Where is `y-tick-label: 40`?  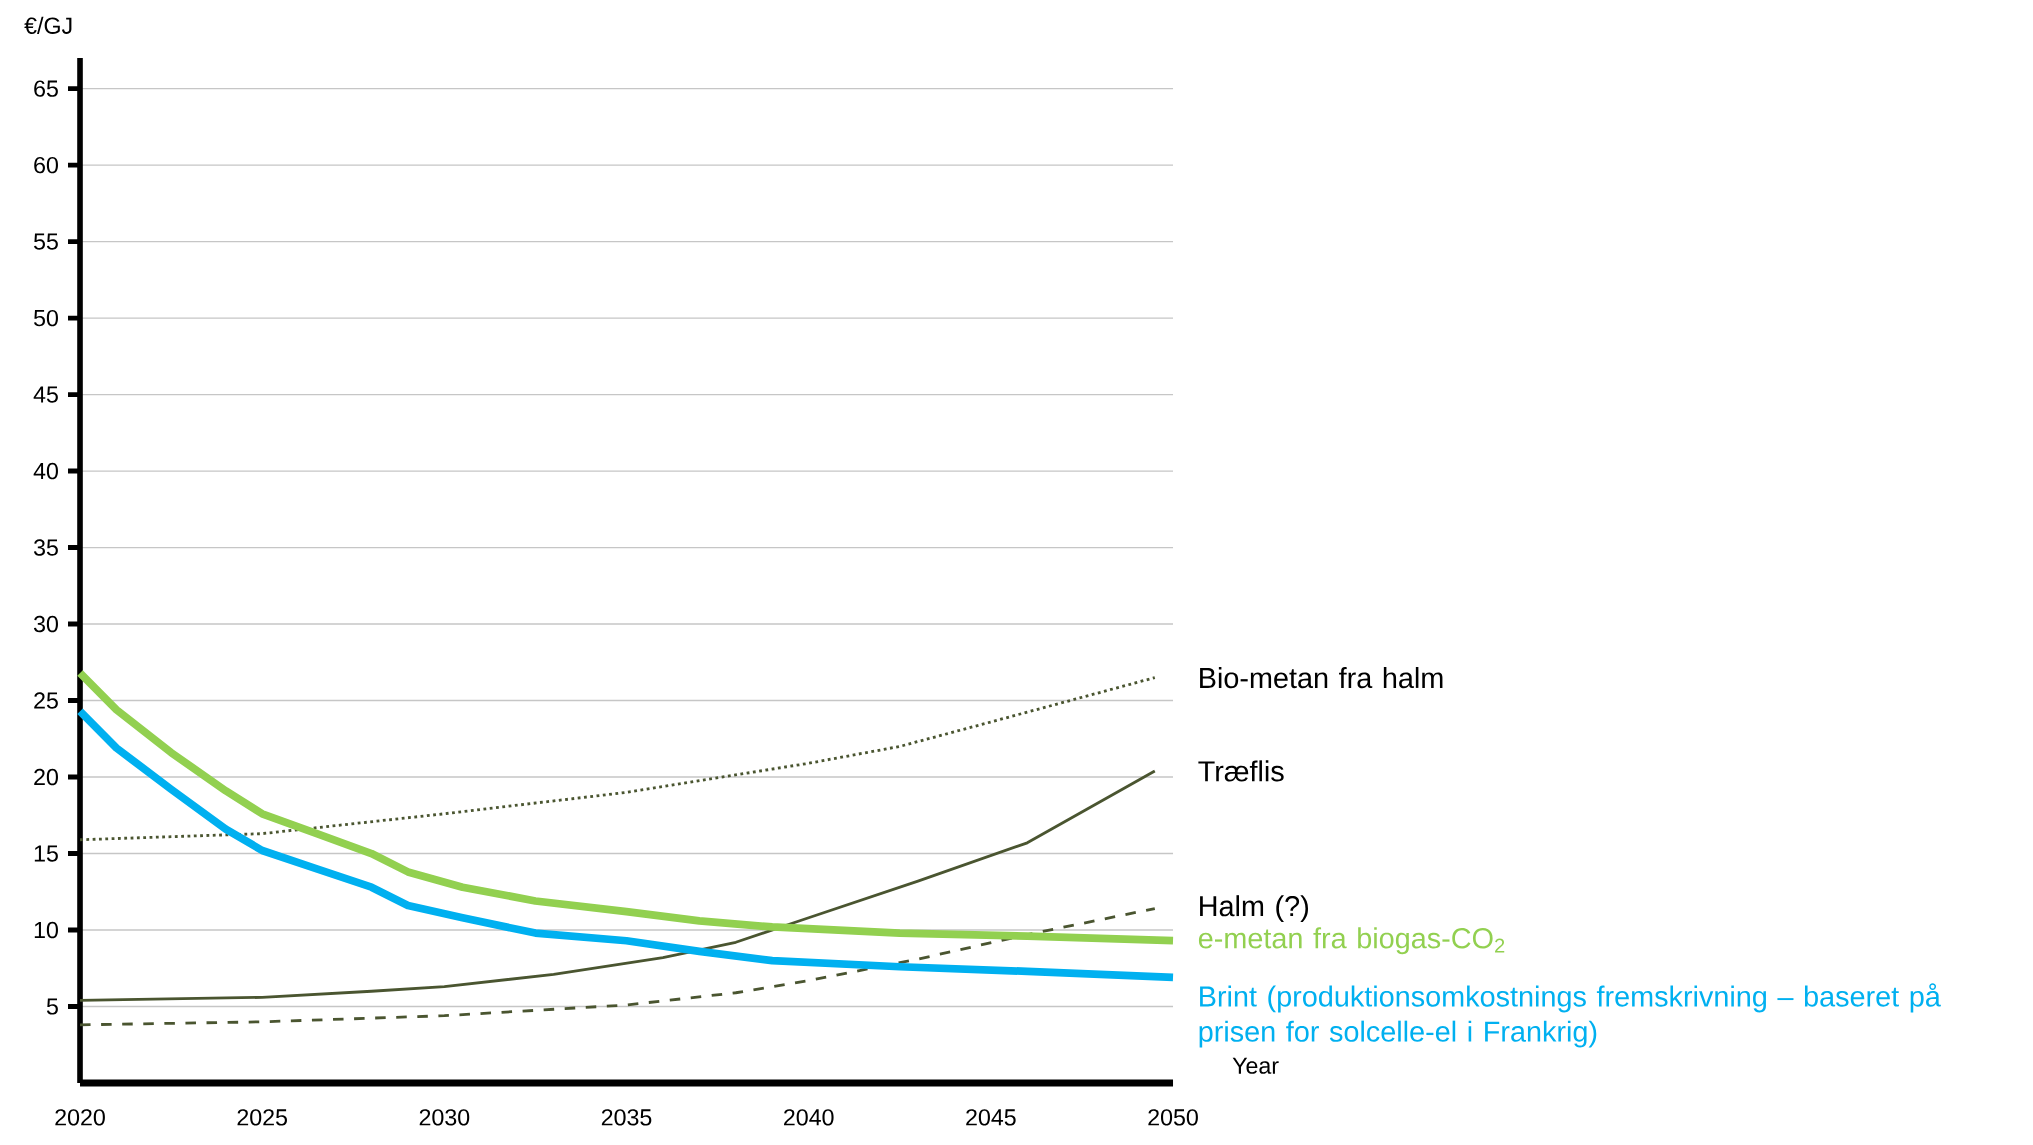
y-tick-label: 40 is located at coordinates (45, 471).